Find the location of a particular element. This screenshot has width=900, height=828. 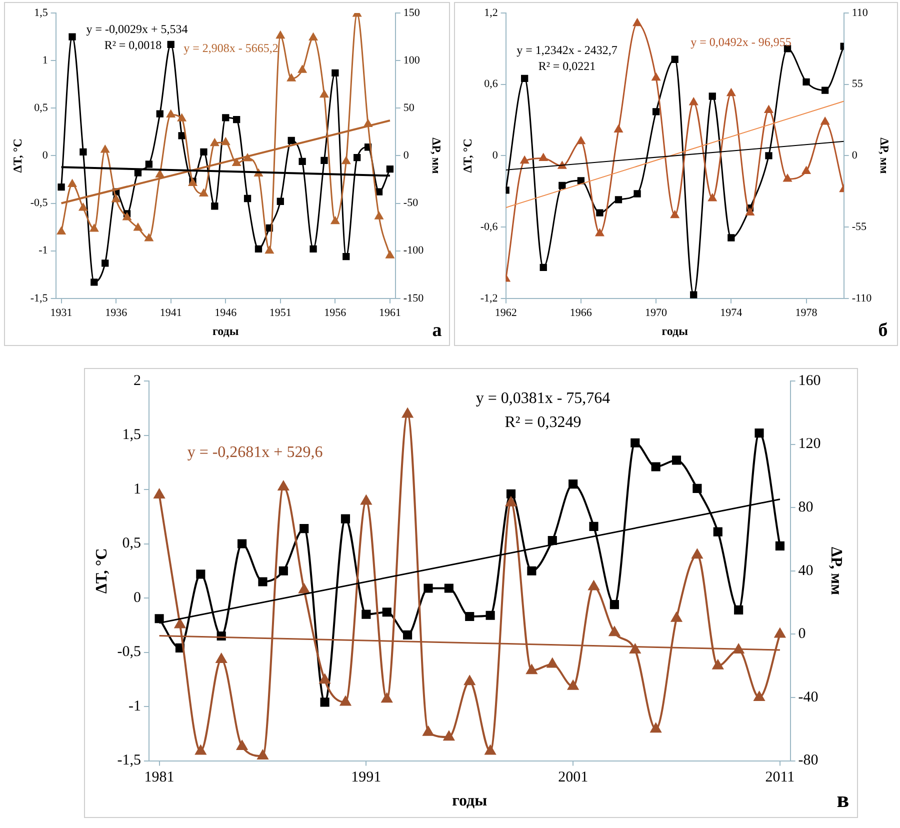

y2-tick-label: 100 is located at coordinates (411, 60).